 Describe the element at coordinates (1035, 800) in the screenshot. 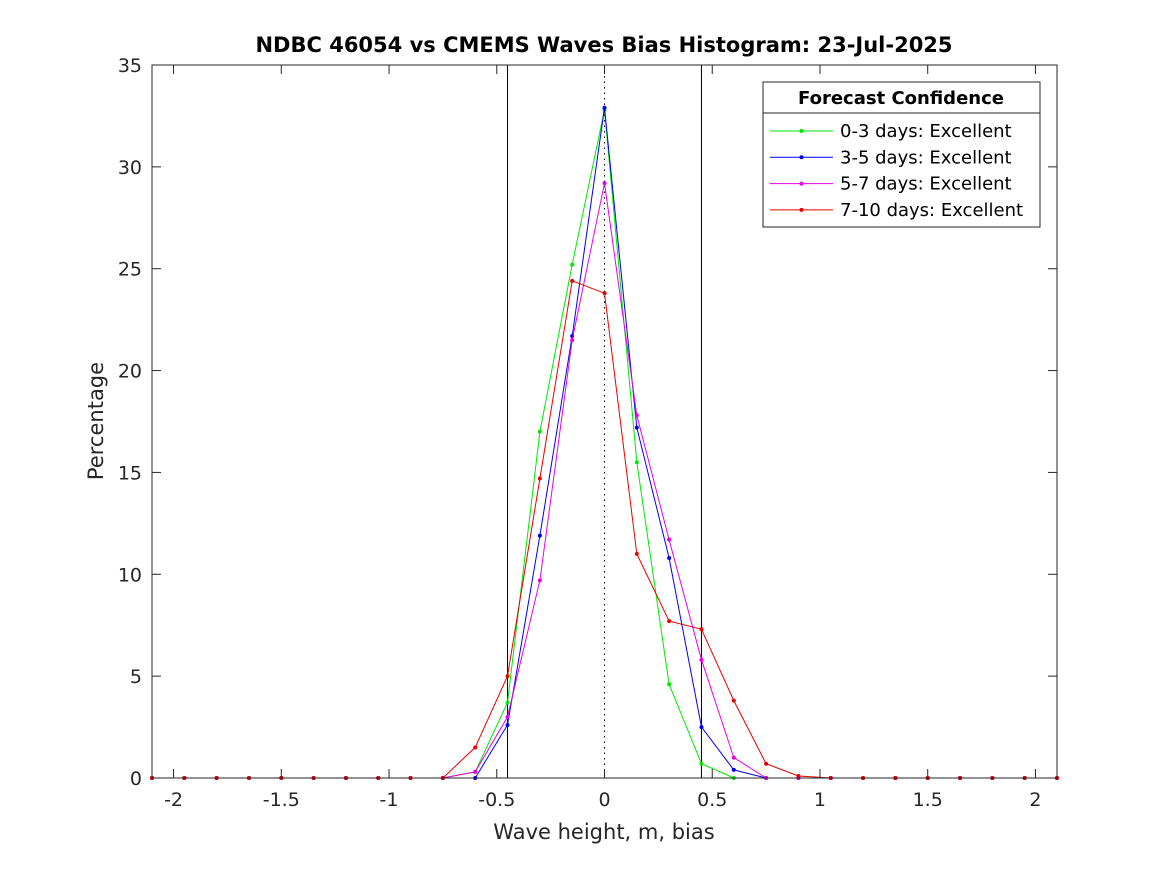

I see `x-tick-label: 2` at that location.